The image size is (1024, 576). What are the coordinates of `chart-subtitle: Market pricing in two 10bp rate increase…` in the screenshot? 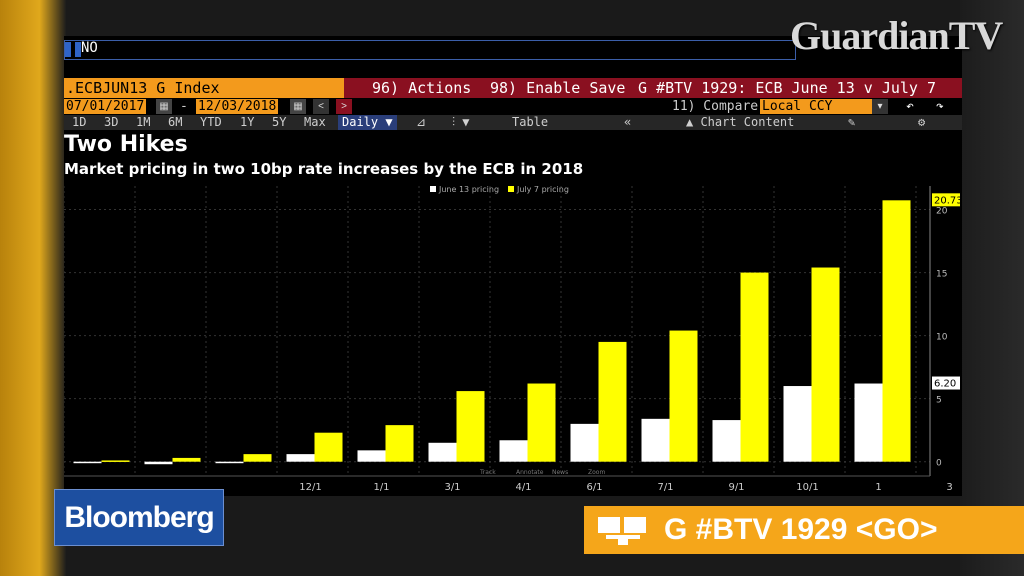 It's located at (324, 169).